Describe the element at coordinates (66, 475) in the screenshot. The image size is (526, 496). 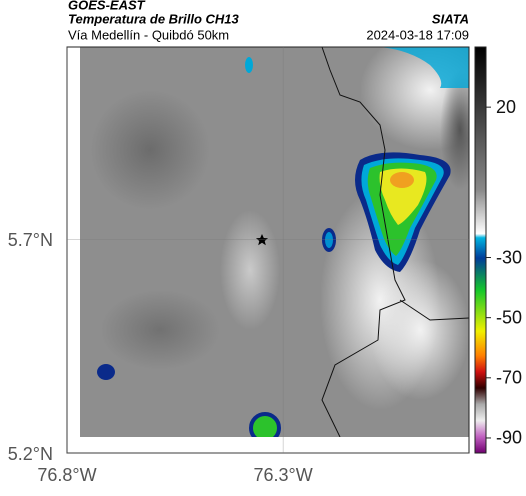
I see `x-tick-label: 76.8°W` at that location.